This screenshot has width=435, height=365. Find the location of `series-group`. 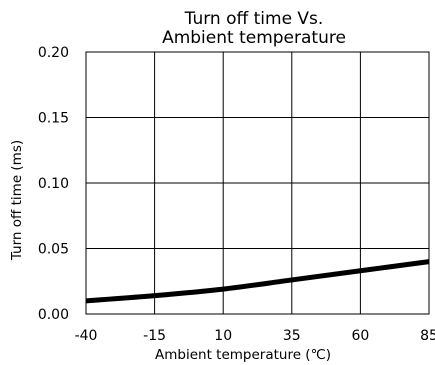

series-group is located at coordinates (257, 281).